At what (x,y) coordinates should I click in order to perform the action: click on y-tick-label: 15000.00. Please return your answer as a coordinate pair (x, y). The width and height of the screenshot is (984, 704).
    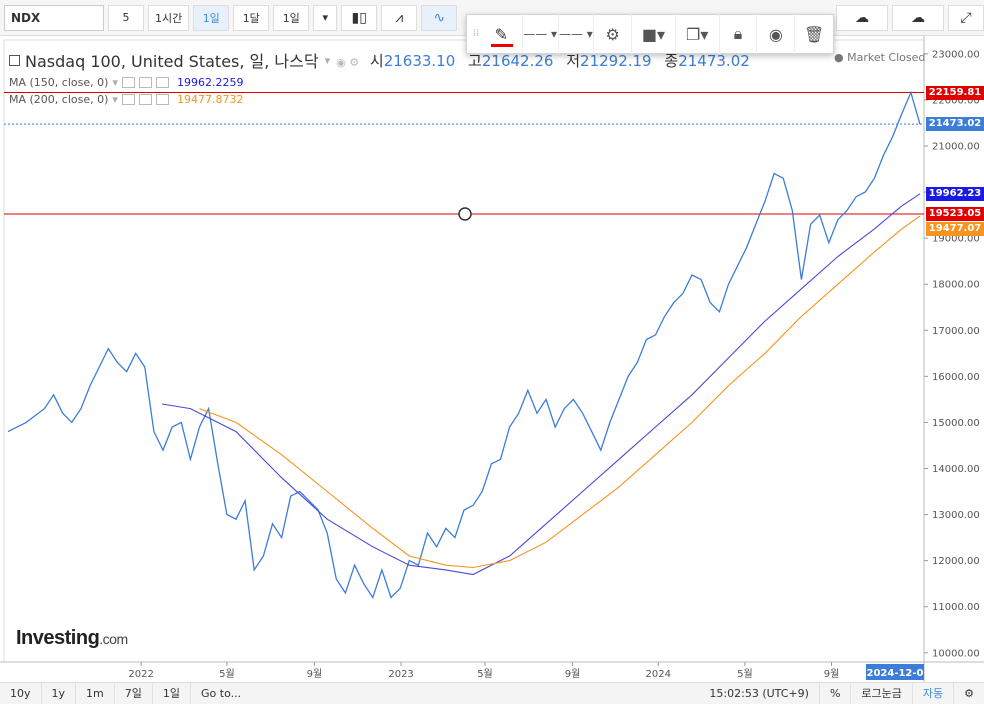
    Looking at the image, I should click on (956, 423).